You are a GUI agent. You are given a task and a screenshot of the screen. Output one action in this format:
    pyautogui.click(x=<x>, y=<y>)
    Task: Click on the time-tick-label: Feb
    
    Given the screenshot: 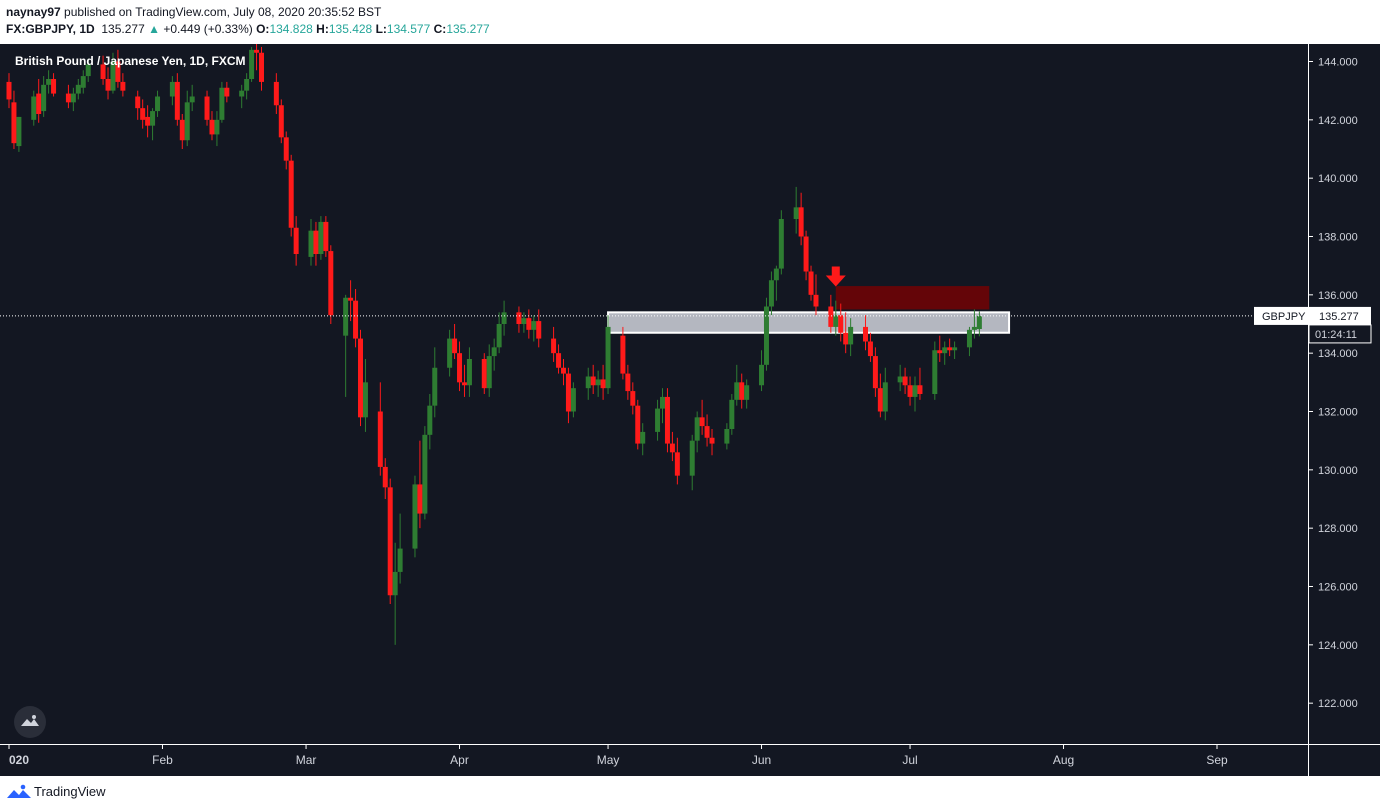 What is the action you would take?
    pyautogui.click(x=162, y=760)
    